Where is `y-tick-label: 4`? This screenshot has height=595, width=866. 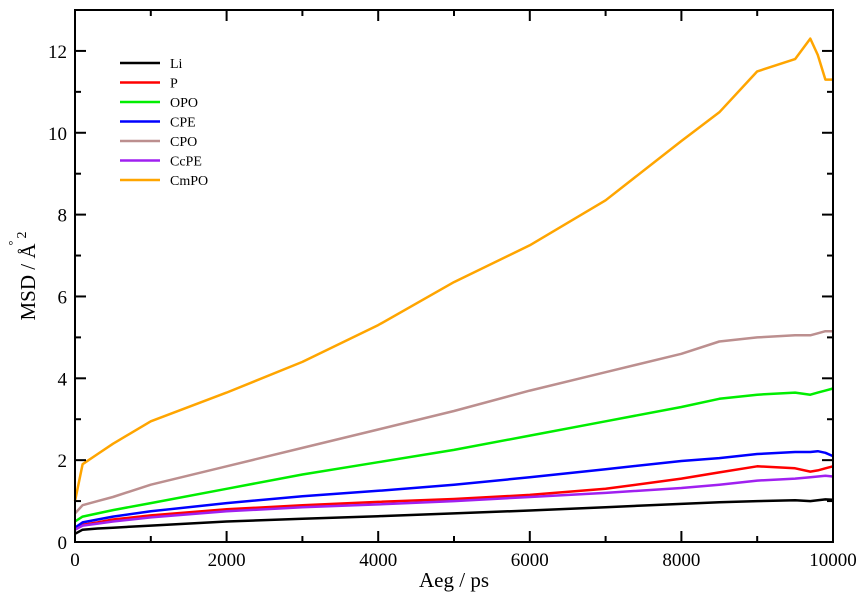
y-tick-label: 4 is located at coordinates (63, 379).